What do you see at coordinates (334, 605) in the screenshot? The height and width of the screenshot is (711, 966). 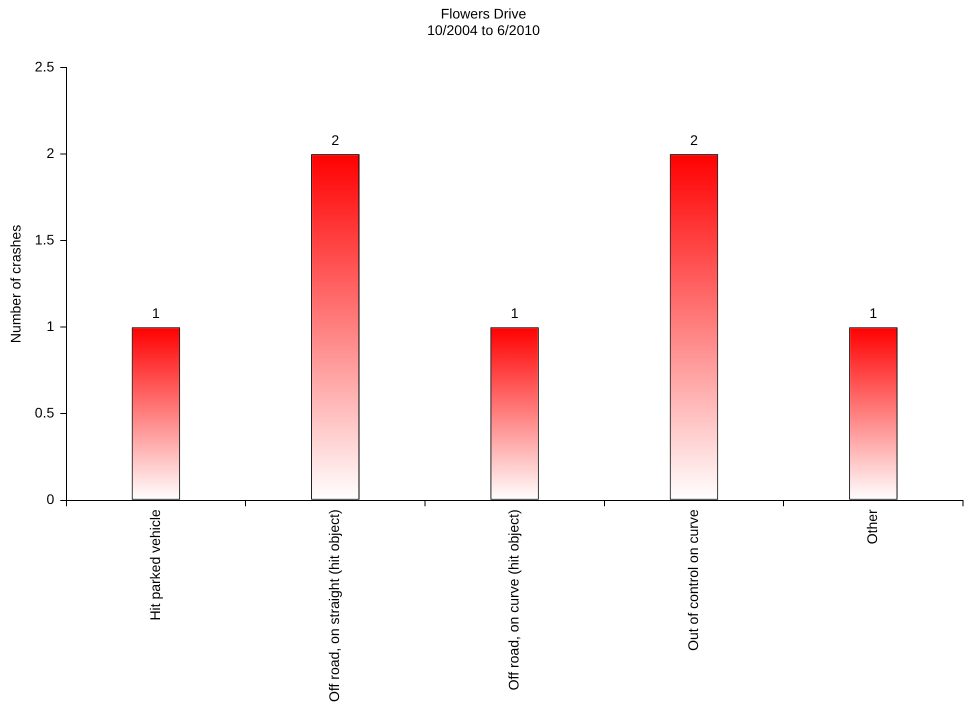 I see `x-tick-label: Off road, on straight (hit object)` at bounding box center [334, 605].